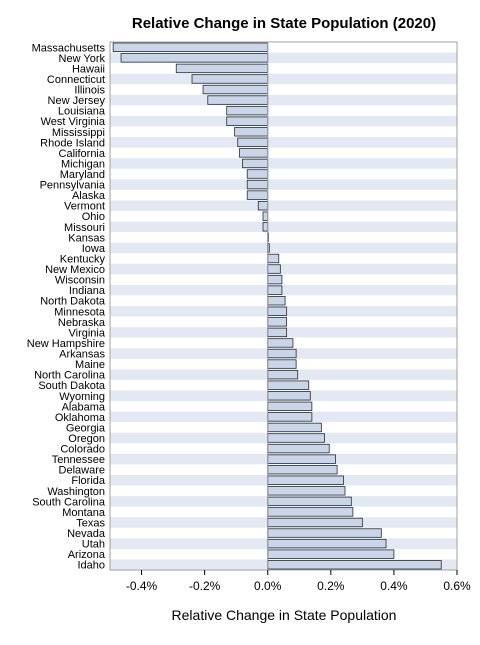  I want to click on category-label: Indiana, so click(87, 291).